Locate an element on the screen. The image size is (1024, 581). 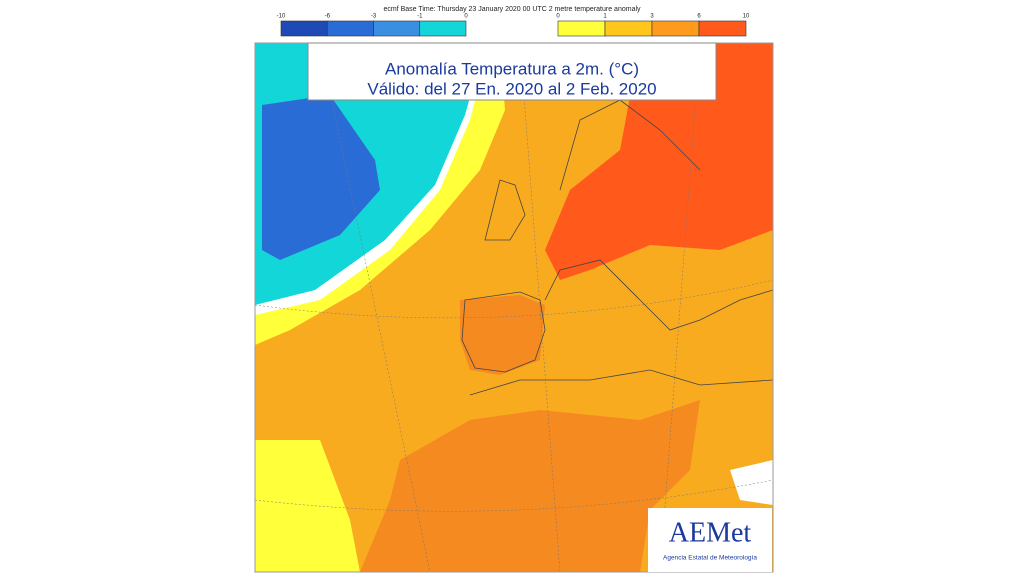
legend-label: -6 is located at coordinates (328, 17).